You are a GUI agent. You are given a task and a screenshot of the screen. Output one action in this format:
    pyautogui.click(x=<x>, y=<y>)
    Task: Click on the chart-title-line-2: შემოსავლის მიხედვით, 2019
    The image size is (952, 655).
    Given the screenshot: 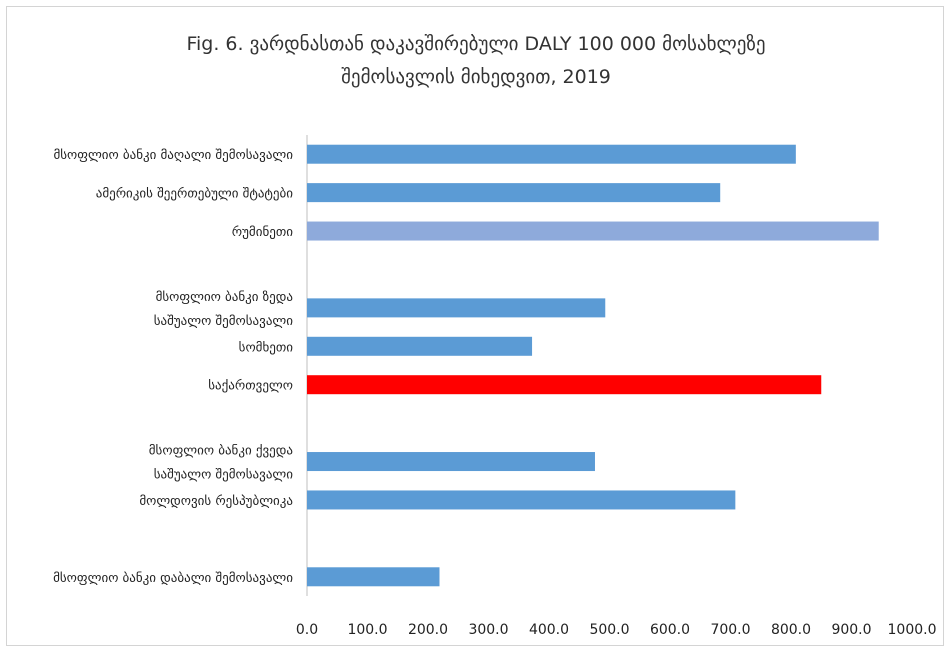 What is the action you would take?
    pyautogui.click(x=476, y=77)
    